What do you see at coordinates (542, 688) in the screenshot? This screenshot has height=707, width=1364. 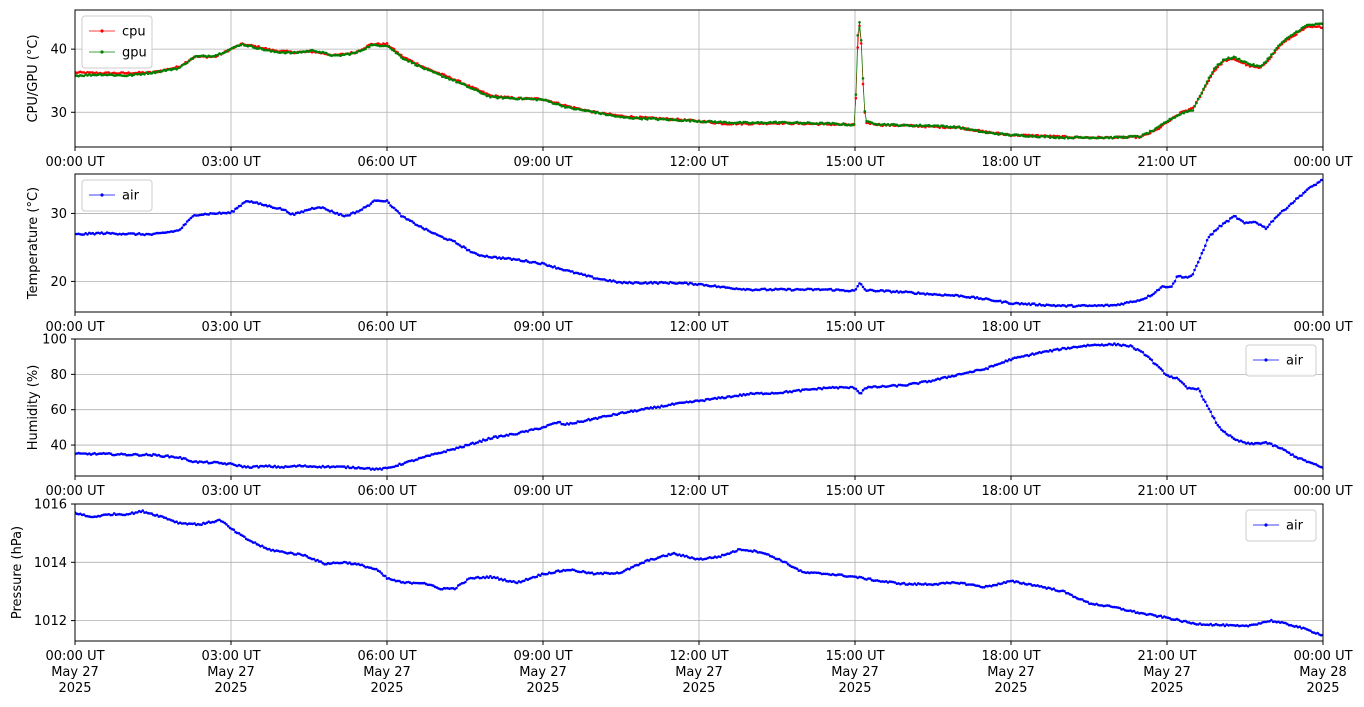 I see `x-tick-label-year: 2025` at bounding box center [542, 688].